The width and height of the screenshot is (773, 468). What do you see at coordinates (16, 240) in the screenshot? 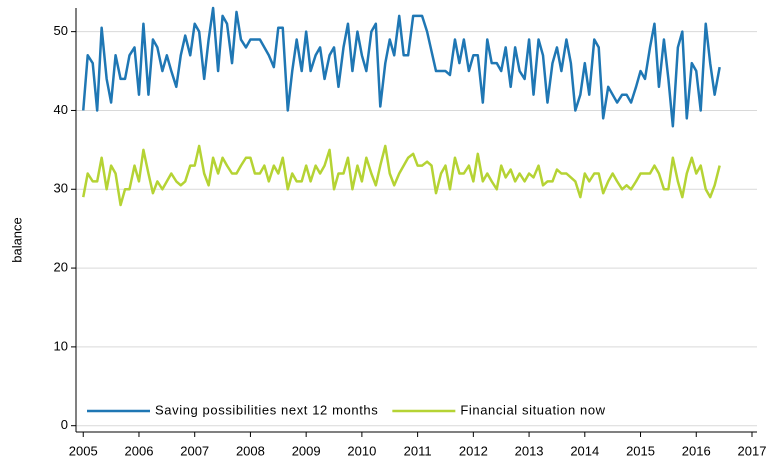
I see `y-axis-label: balance` at bounding box center [16, 240].